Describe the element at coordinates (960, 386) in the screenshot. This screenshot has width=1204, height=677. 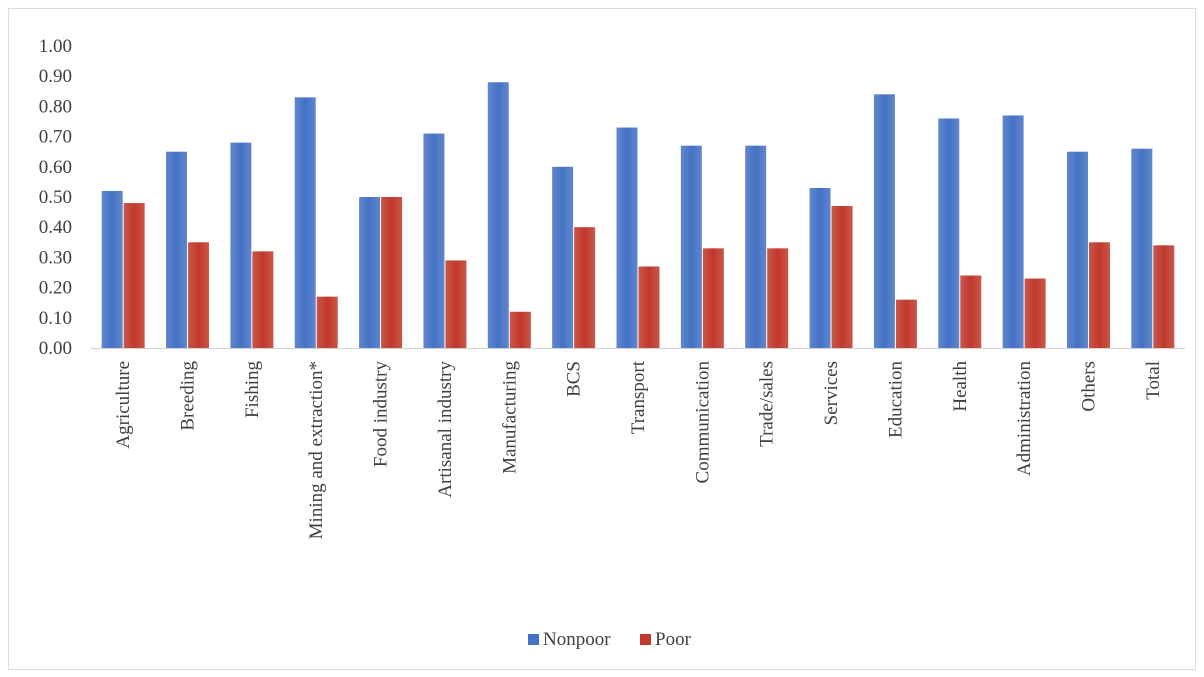
I see `x-category-label: Health` at that location.